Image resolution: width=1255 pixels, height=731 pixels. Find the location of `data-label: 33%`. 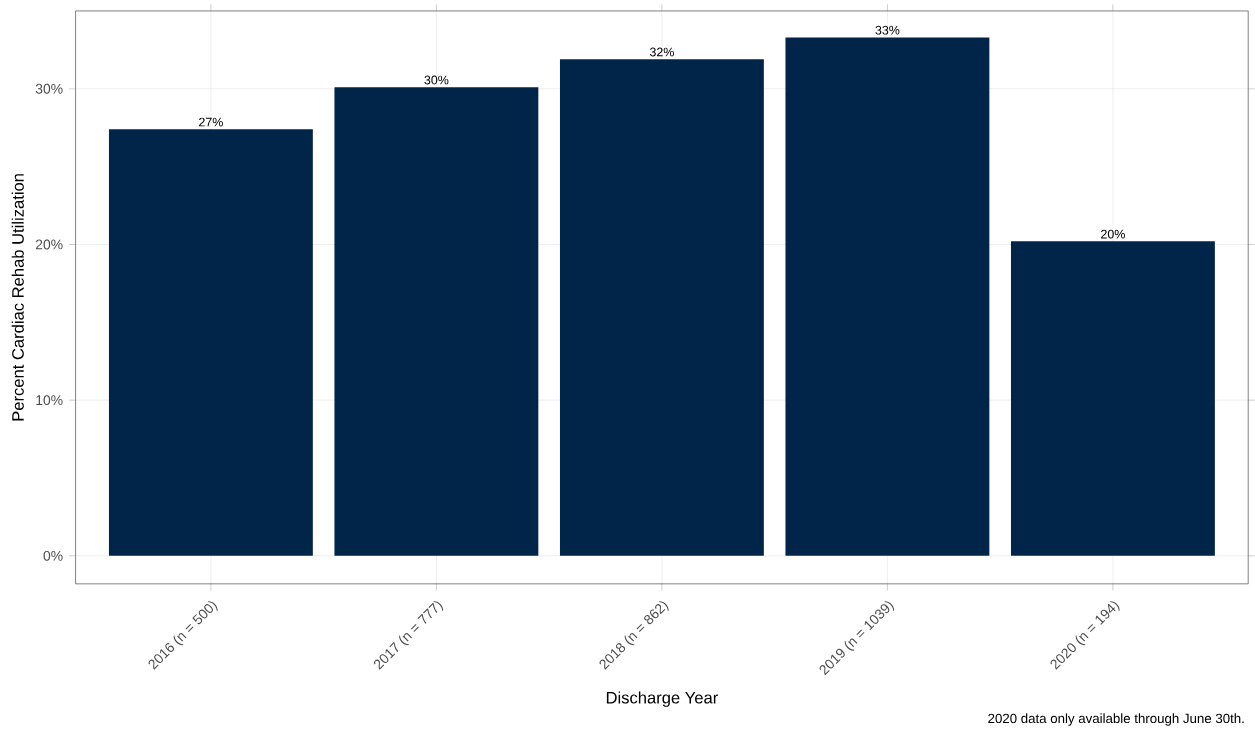

data-label: 33% is located at coordinates (887, 30).